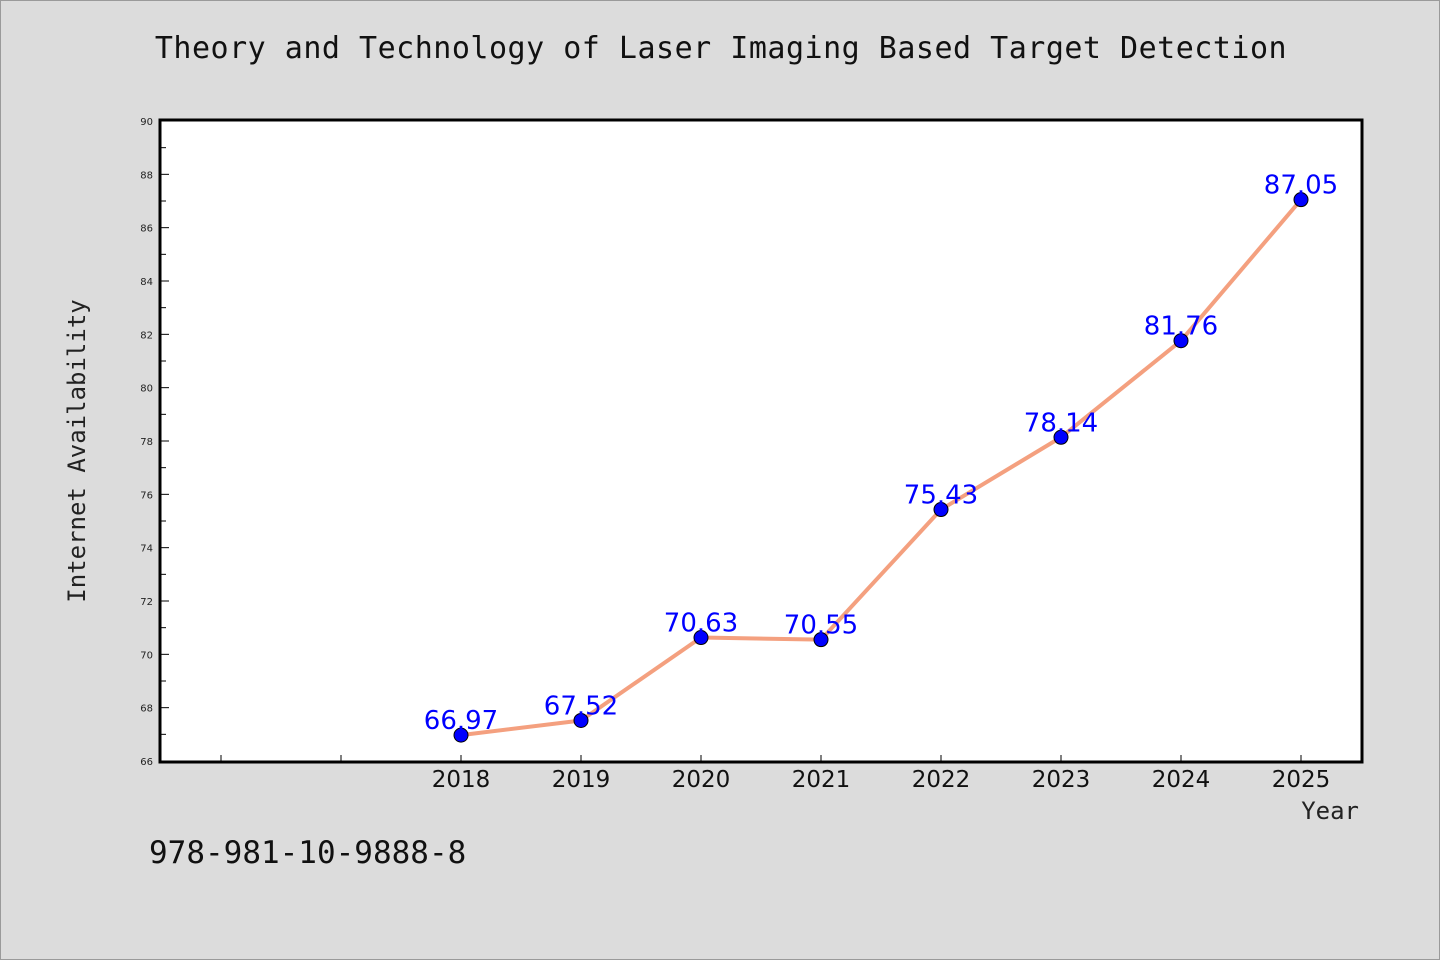  What do you see at coordinates (1330, 811) in the screenshot?
I see `x-axis-label: Year` at bounding box center [1330, 811].